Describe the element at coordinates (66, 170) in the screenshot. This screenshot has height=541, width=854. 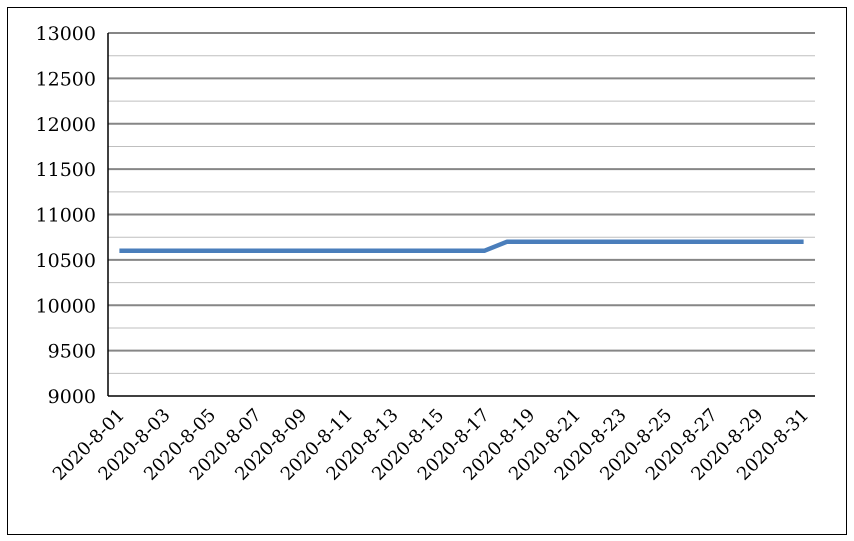
I see `y-tick-label: 11500` at that location.